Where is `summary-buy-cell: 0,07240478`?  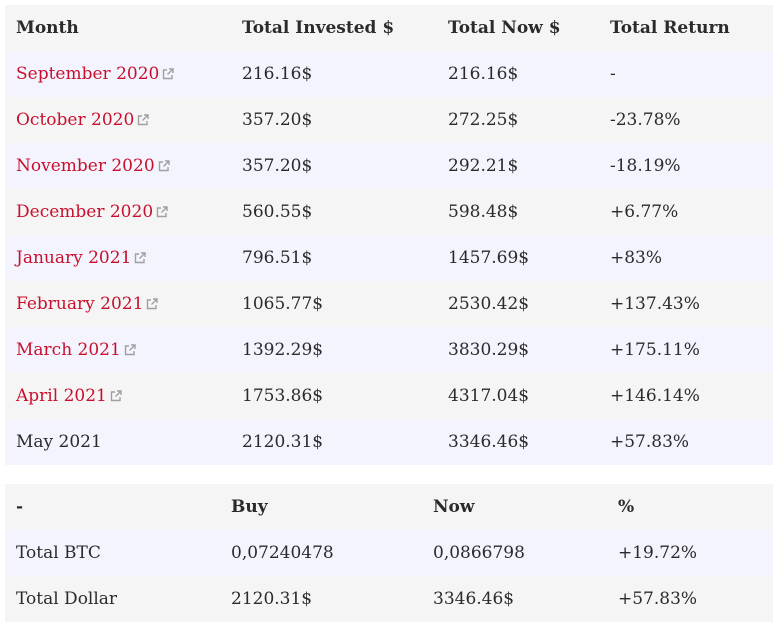 summary-buy-cell: 0,07240478 is located at coordinates (282, 553).